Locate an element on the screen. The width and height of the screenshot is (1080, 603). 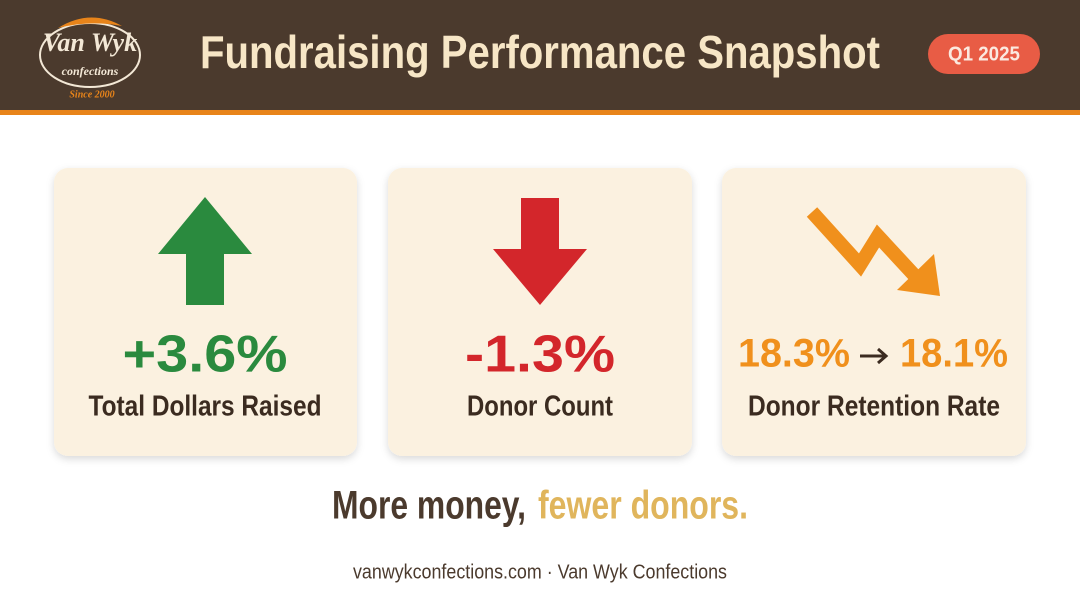
header-rule is located at coordinates (540, 112).